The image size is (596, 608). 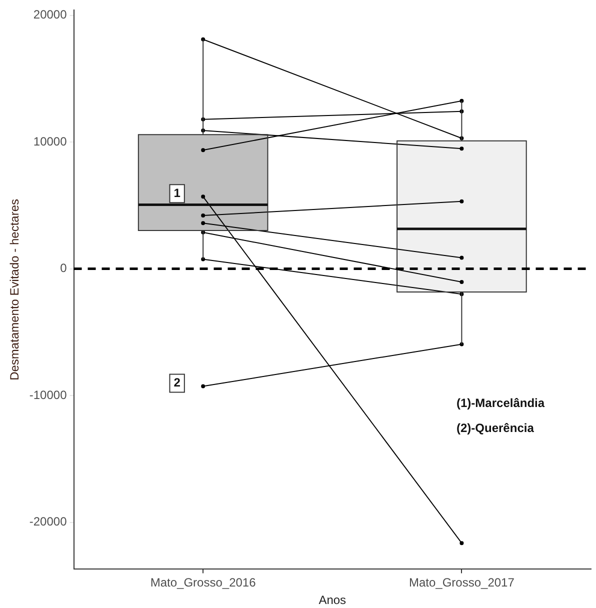 I want to click on y-axis-title: Desmatamento Evitado - hectares, so click(x=15, y=289).